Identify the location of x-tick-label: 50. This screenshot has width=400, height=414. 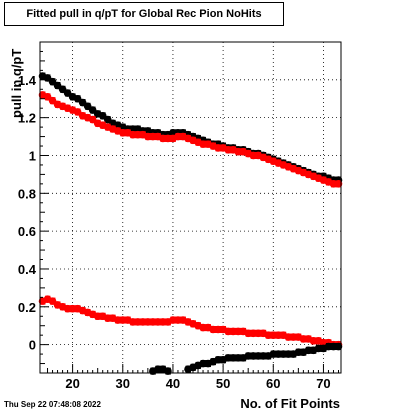
(223, 383).